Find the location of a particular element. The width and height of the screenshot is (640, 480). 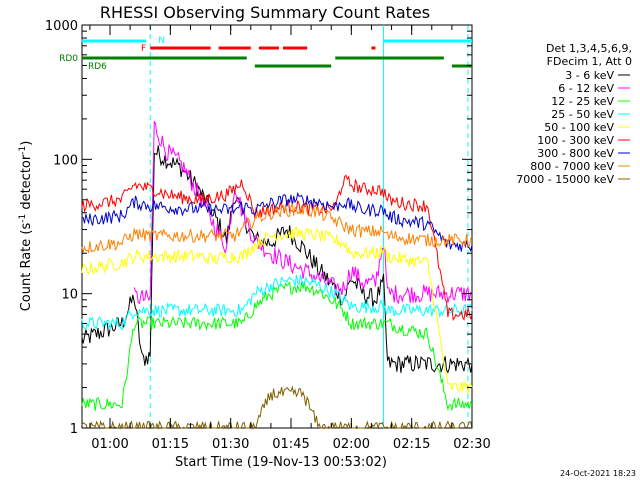

legend-entry: 6 - 12 keV is located at coordinates (586, 88).